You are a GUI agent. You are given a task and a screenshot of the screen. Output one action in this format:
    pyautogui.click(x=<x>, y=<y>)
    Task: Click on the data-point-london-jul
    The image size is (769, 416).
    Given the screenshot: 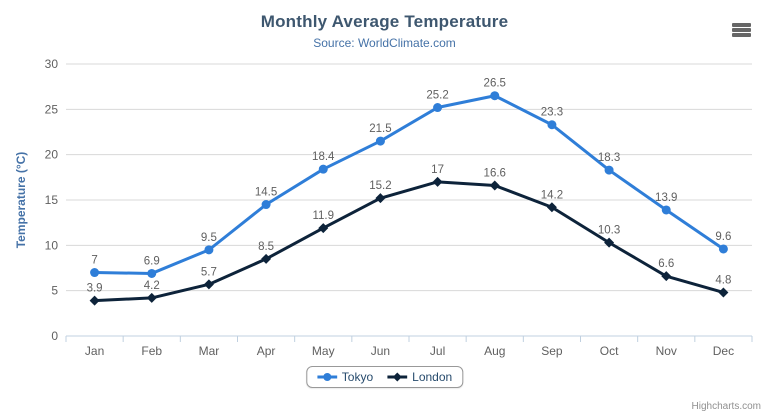 What is the action you would take?
    pyautogui.click(x=437, y=181)
    